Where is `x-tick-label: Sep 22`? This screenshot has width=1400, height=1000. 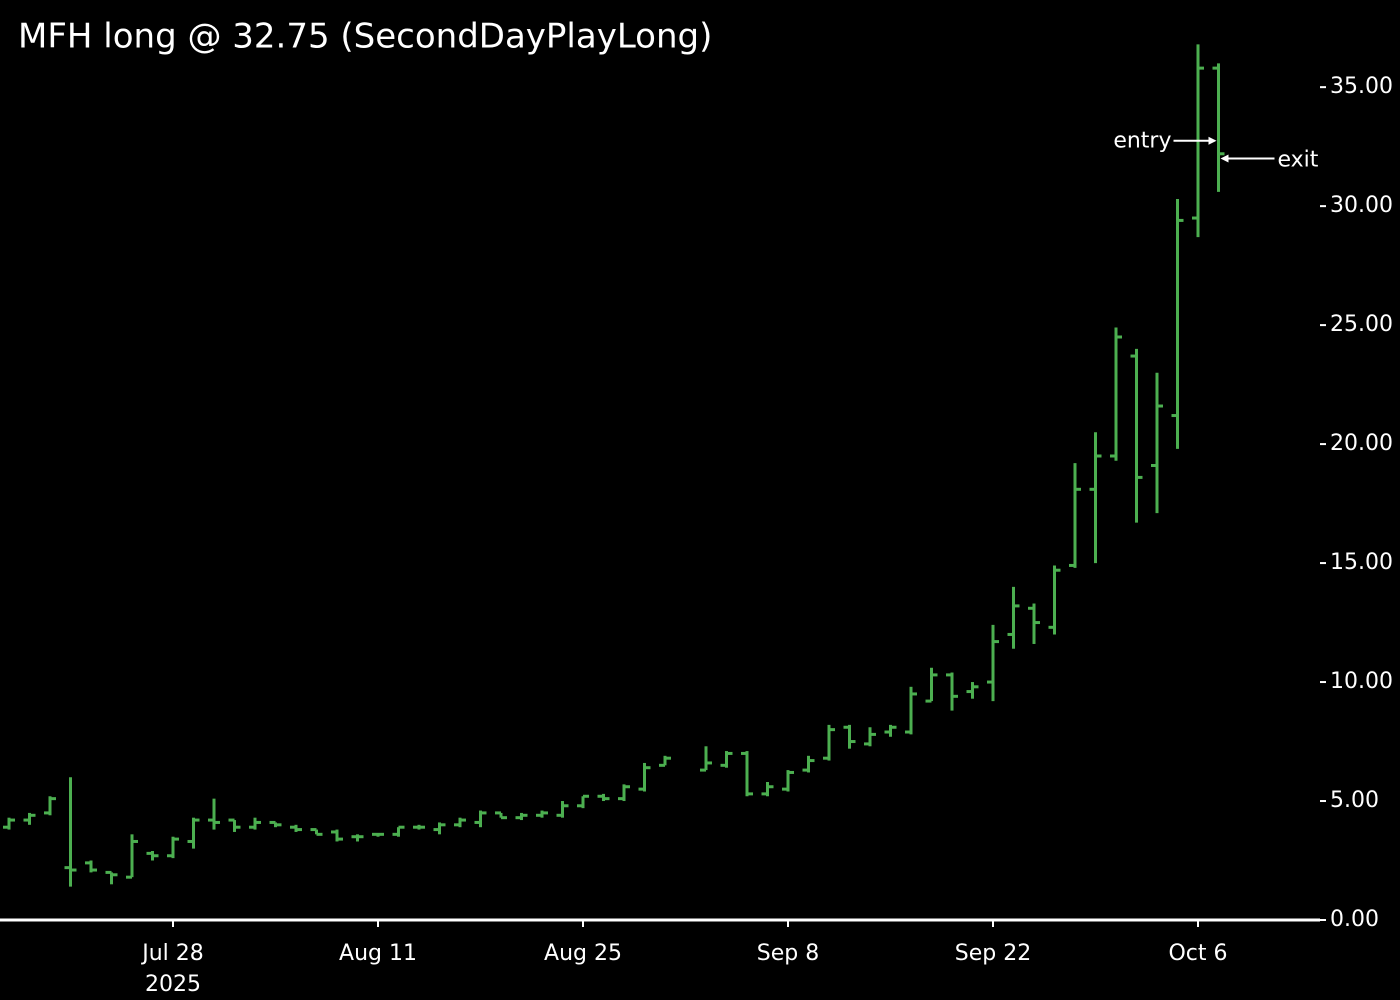 x-tick-label: Sep 22 is located at coordinates (993, 953).